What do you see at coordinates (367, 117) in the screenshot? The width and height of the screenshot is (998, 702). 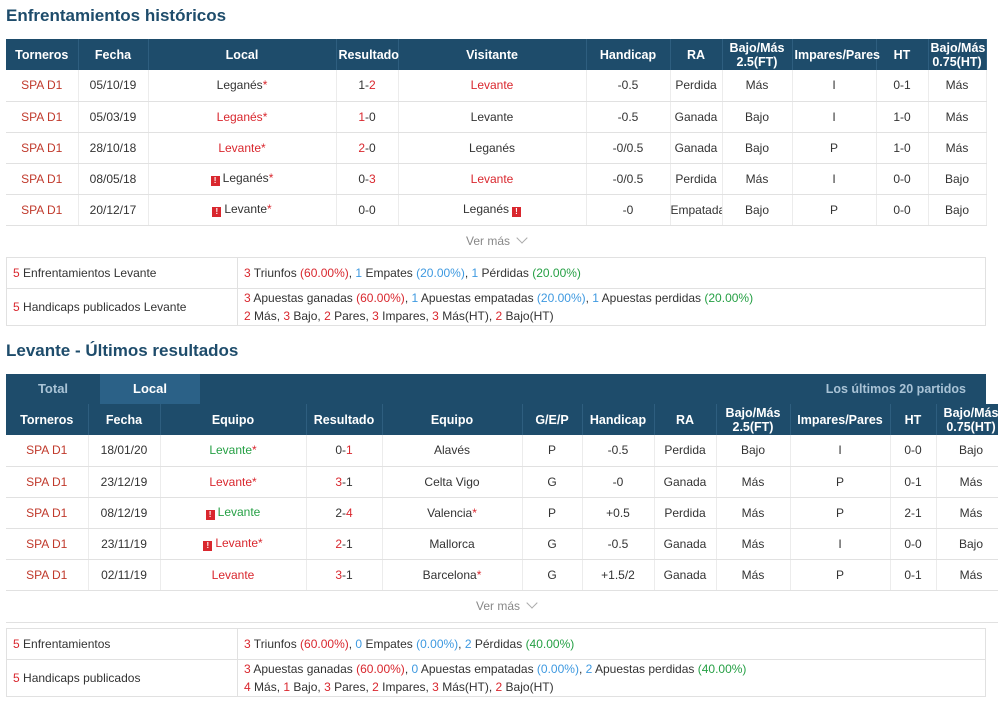 I see `score-cell: 1-0` at bounding box center [367, 117].